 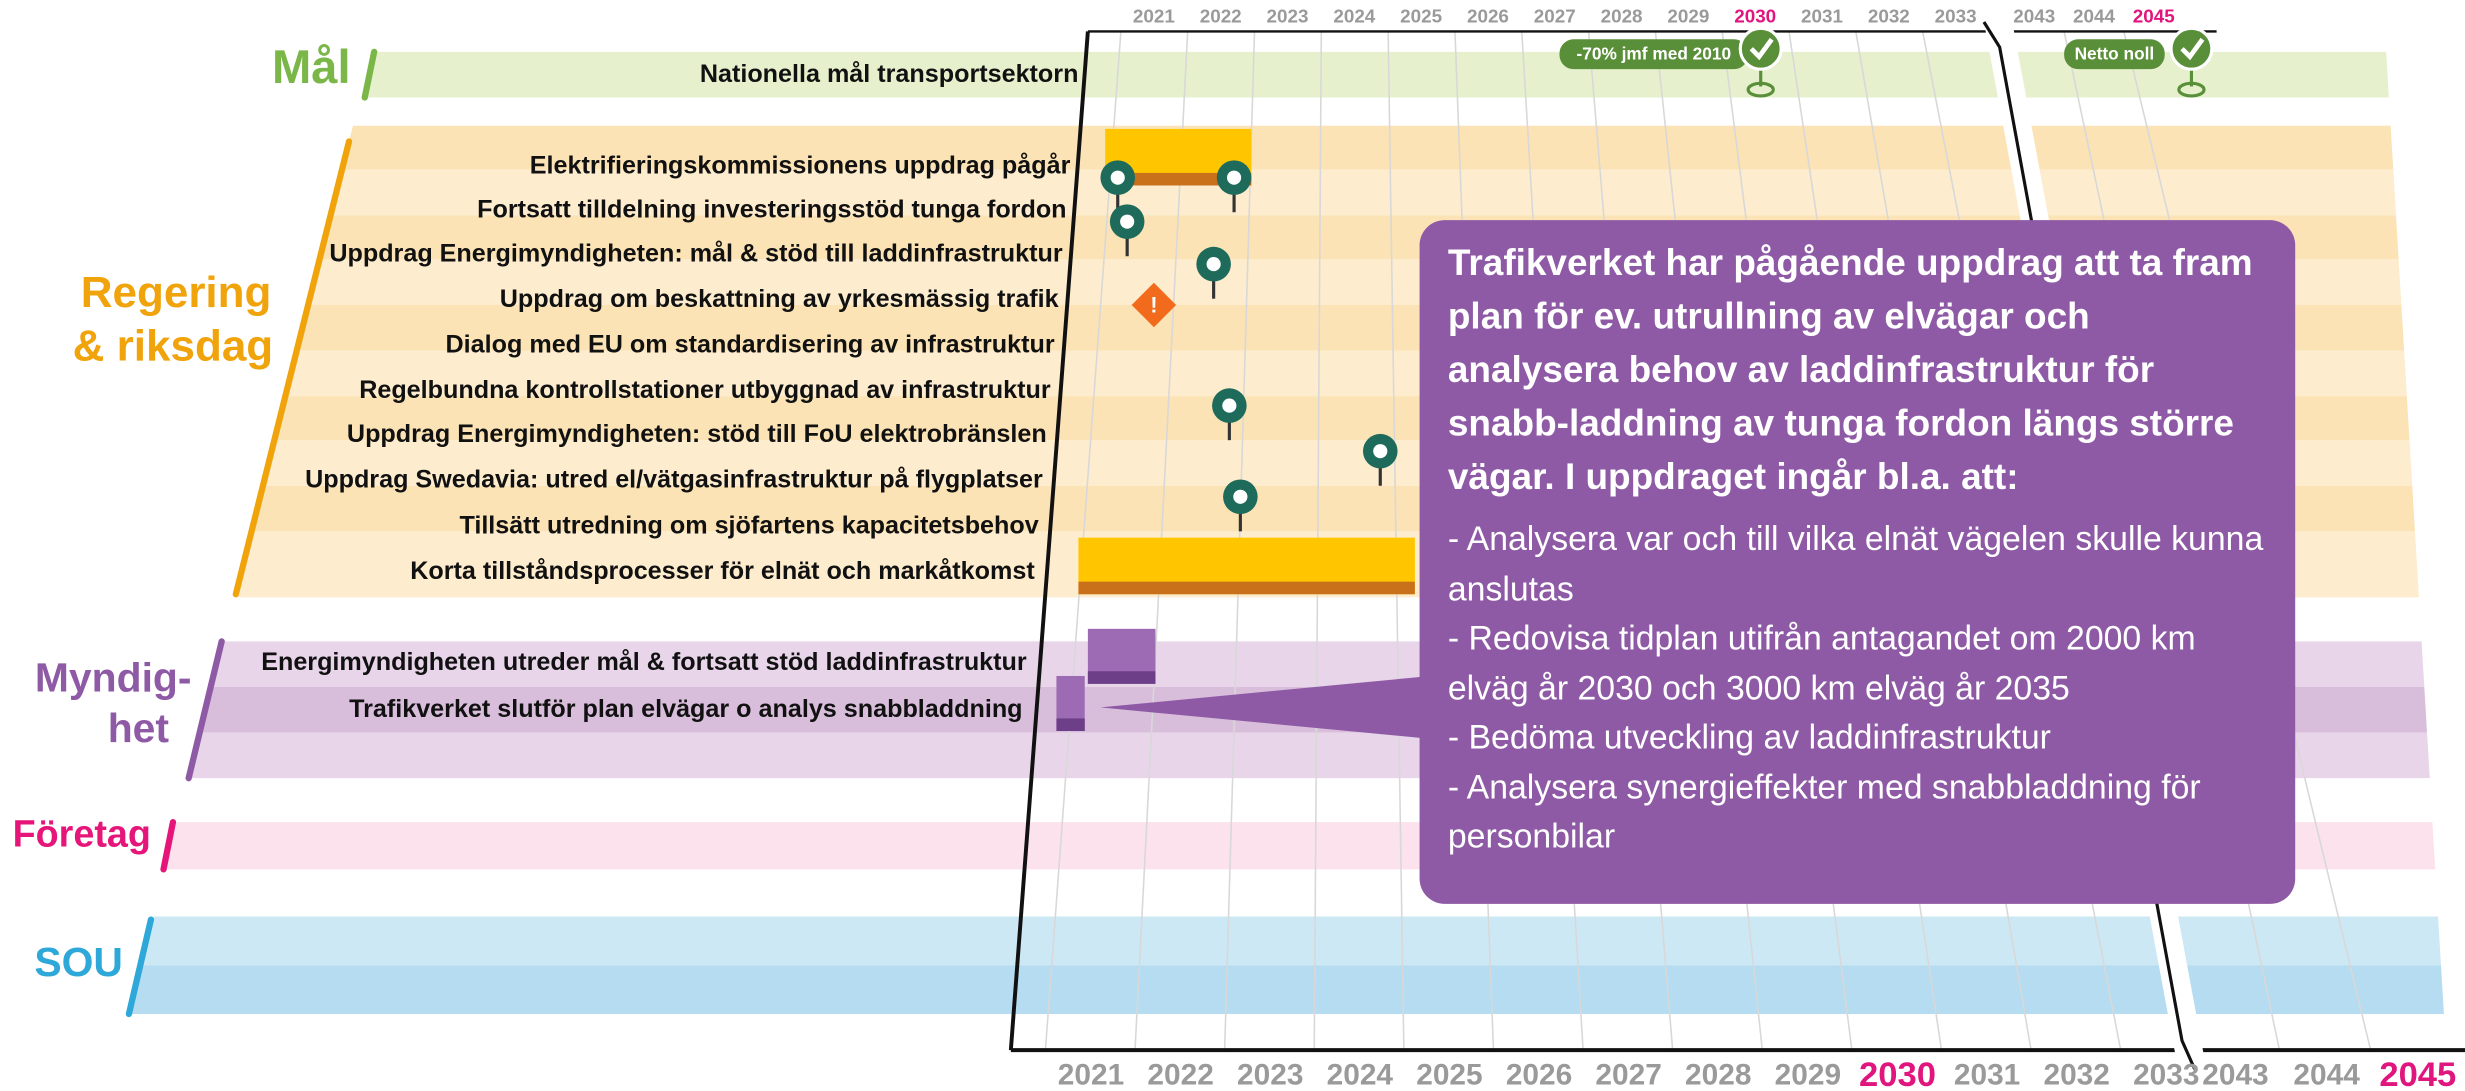 I want to click on group-label: & riksdag, so click(x=173, y=346).